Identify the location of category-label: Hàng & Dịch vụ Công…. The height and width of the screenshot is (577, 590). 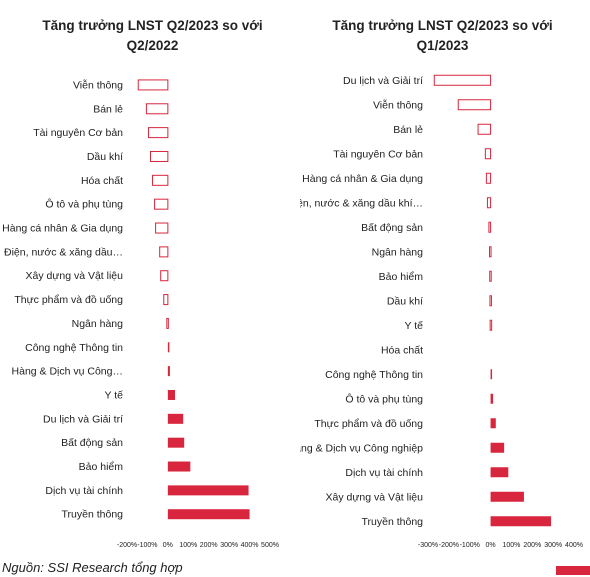
(67, 372).